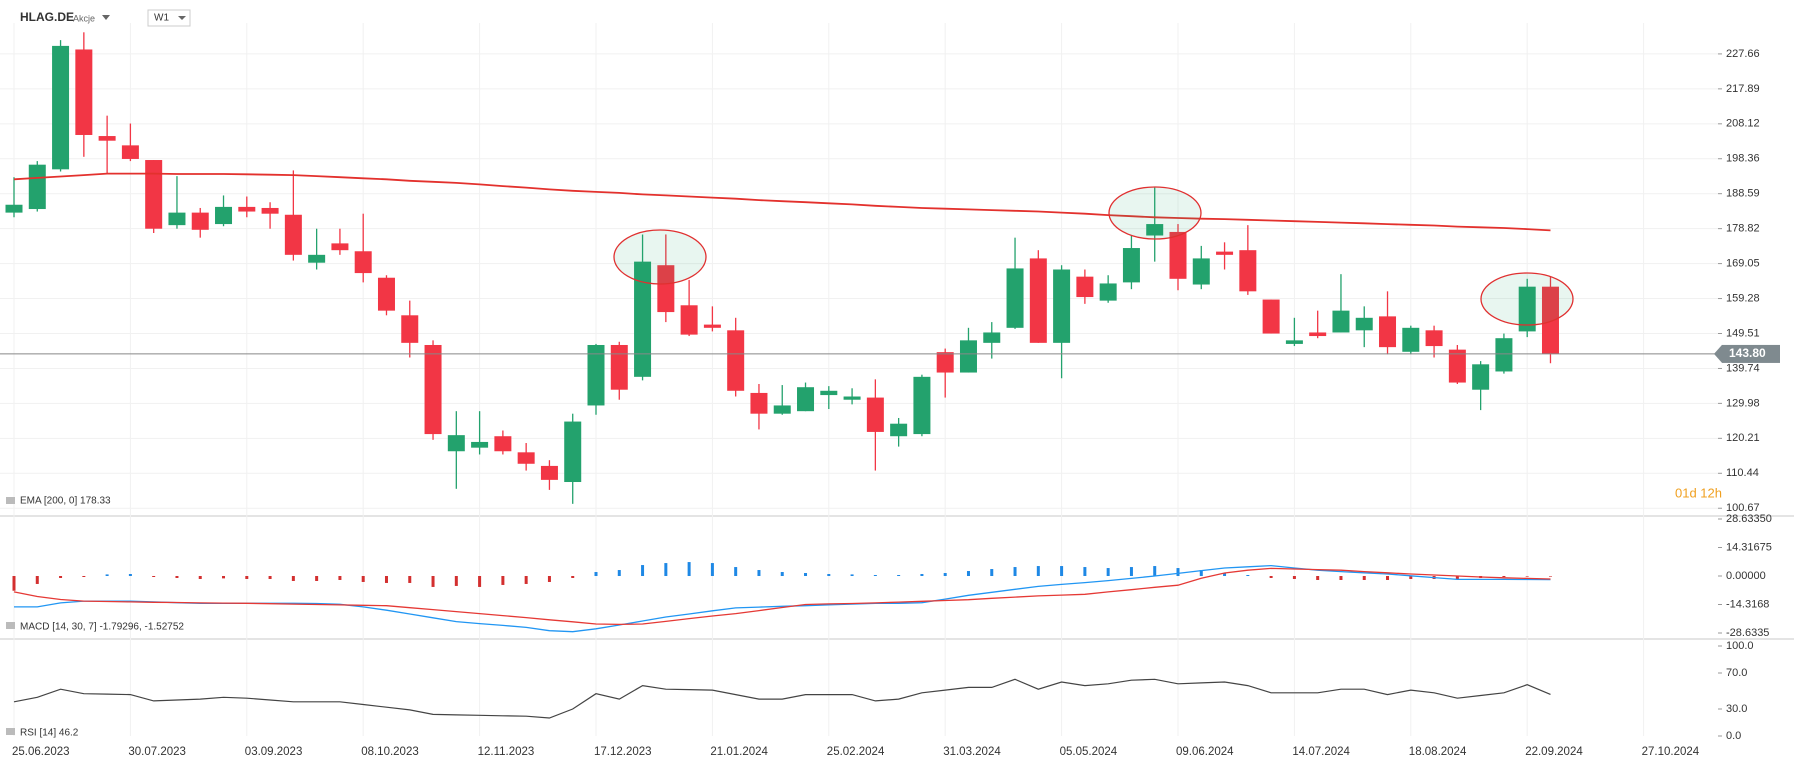 This screenshot has height=770, width=1794. What do you see at coordinates (1740, 646) in the screenshot?
I see `y-tick-label: 100.0` at bounding box center [1740, 646].